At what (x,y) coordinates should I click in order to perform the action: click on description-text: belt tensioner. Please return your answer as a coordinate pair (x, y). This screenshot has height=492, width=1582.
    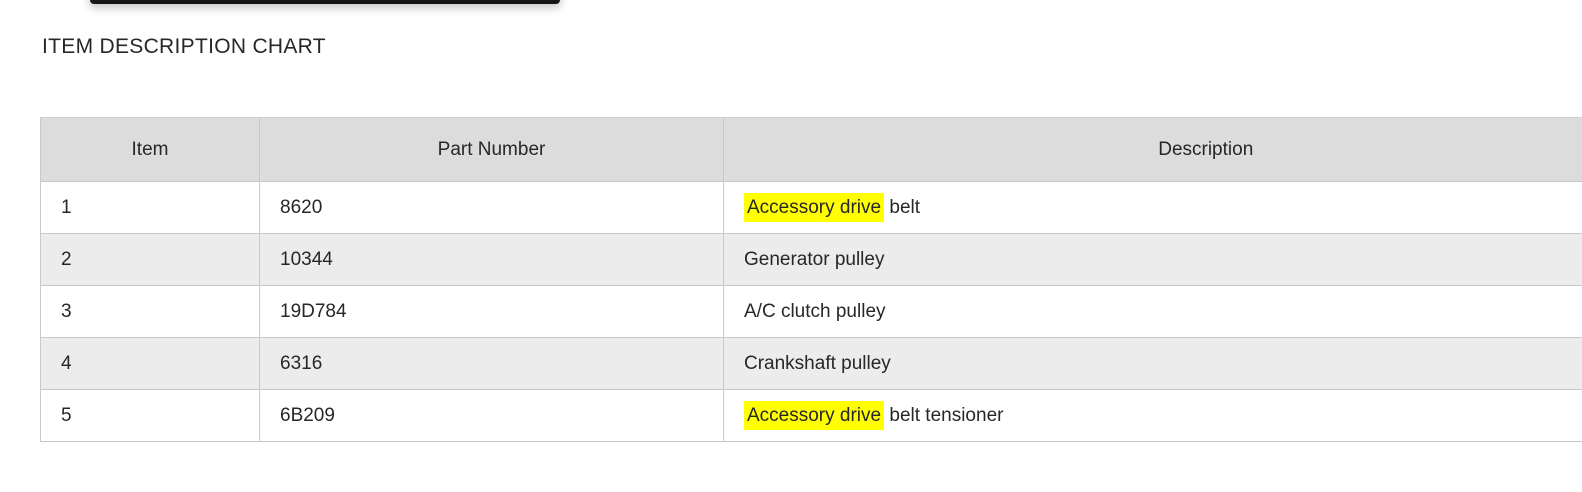
    Looking at the image, I should click on (944, 415).